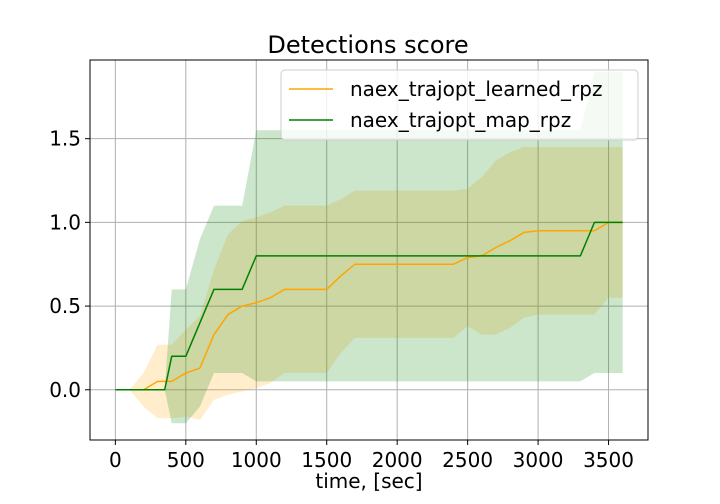 The height and width of the screenshot is (504, 720). What do you see at coordinates (65, 306) in the screenshot?
I see `y-tick-label: 0.5` at bounding box center [65, 306].